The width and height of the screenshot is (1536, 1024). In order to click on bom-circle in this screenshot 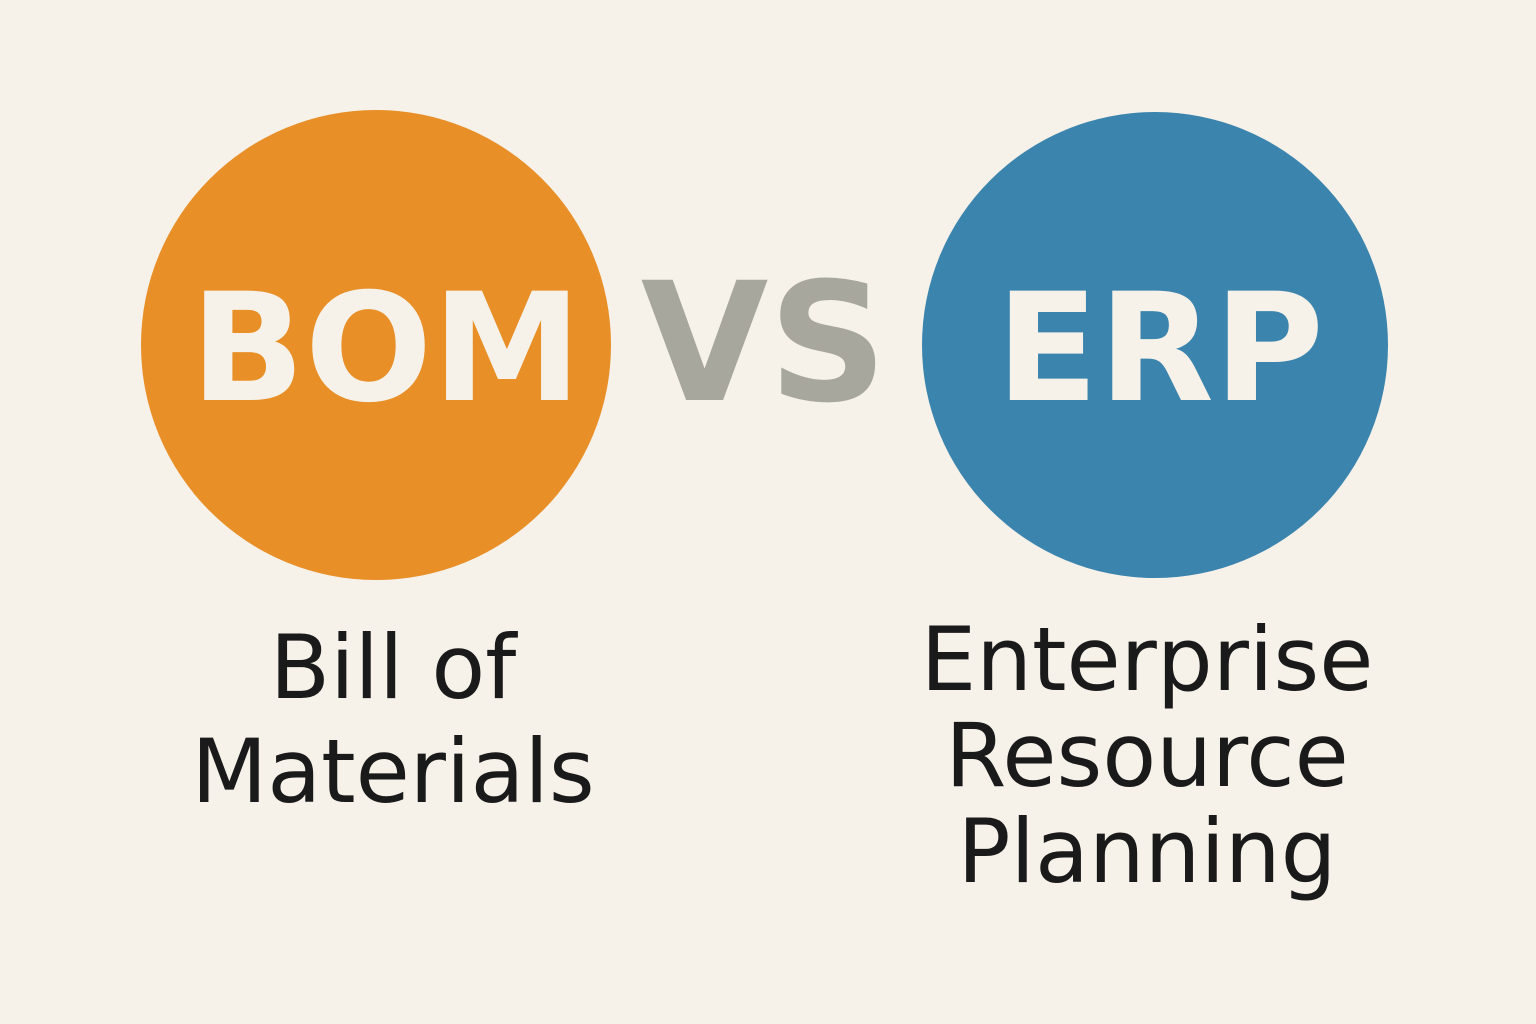, I will do `click(376, 345)`.